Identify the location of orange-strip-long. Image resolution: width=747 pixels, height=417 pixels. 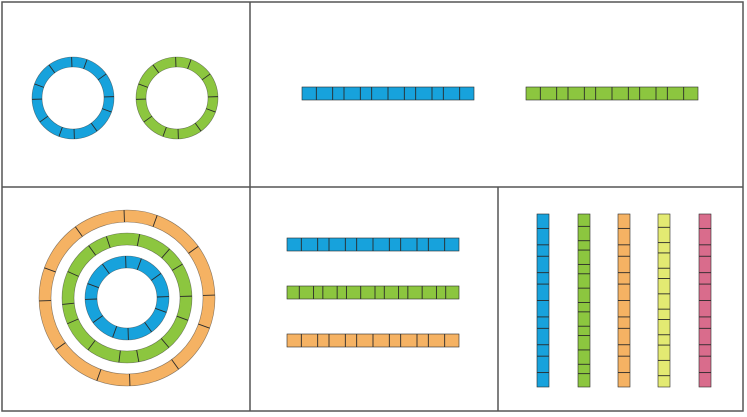
(373, 340).